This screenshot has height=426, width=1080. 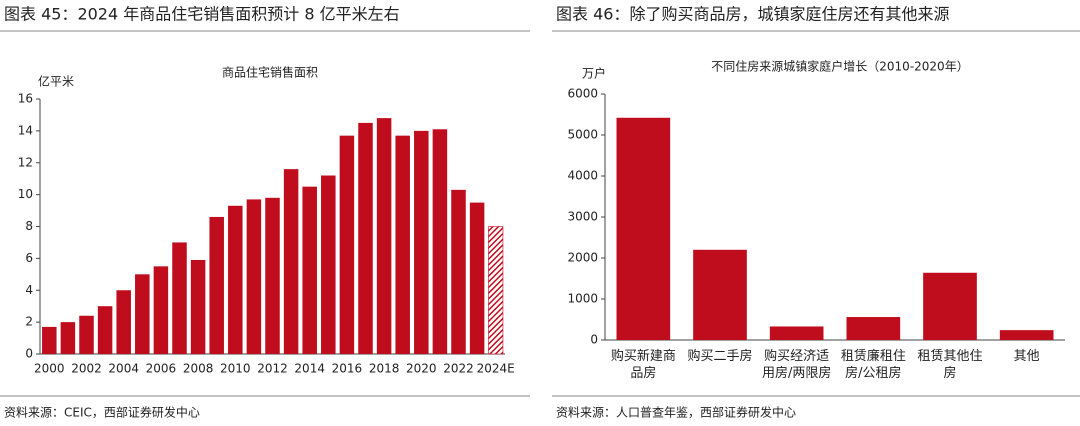 I want to click on x-tick-label: 2012, so click(x=272, y=369).